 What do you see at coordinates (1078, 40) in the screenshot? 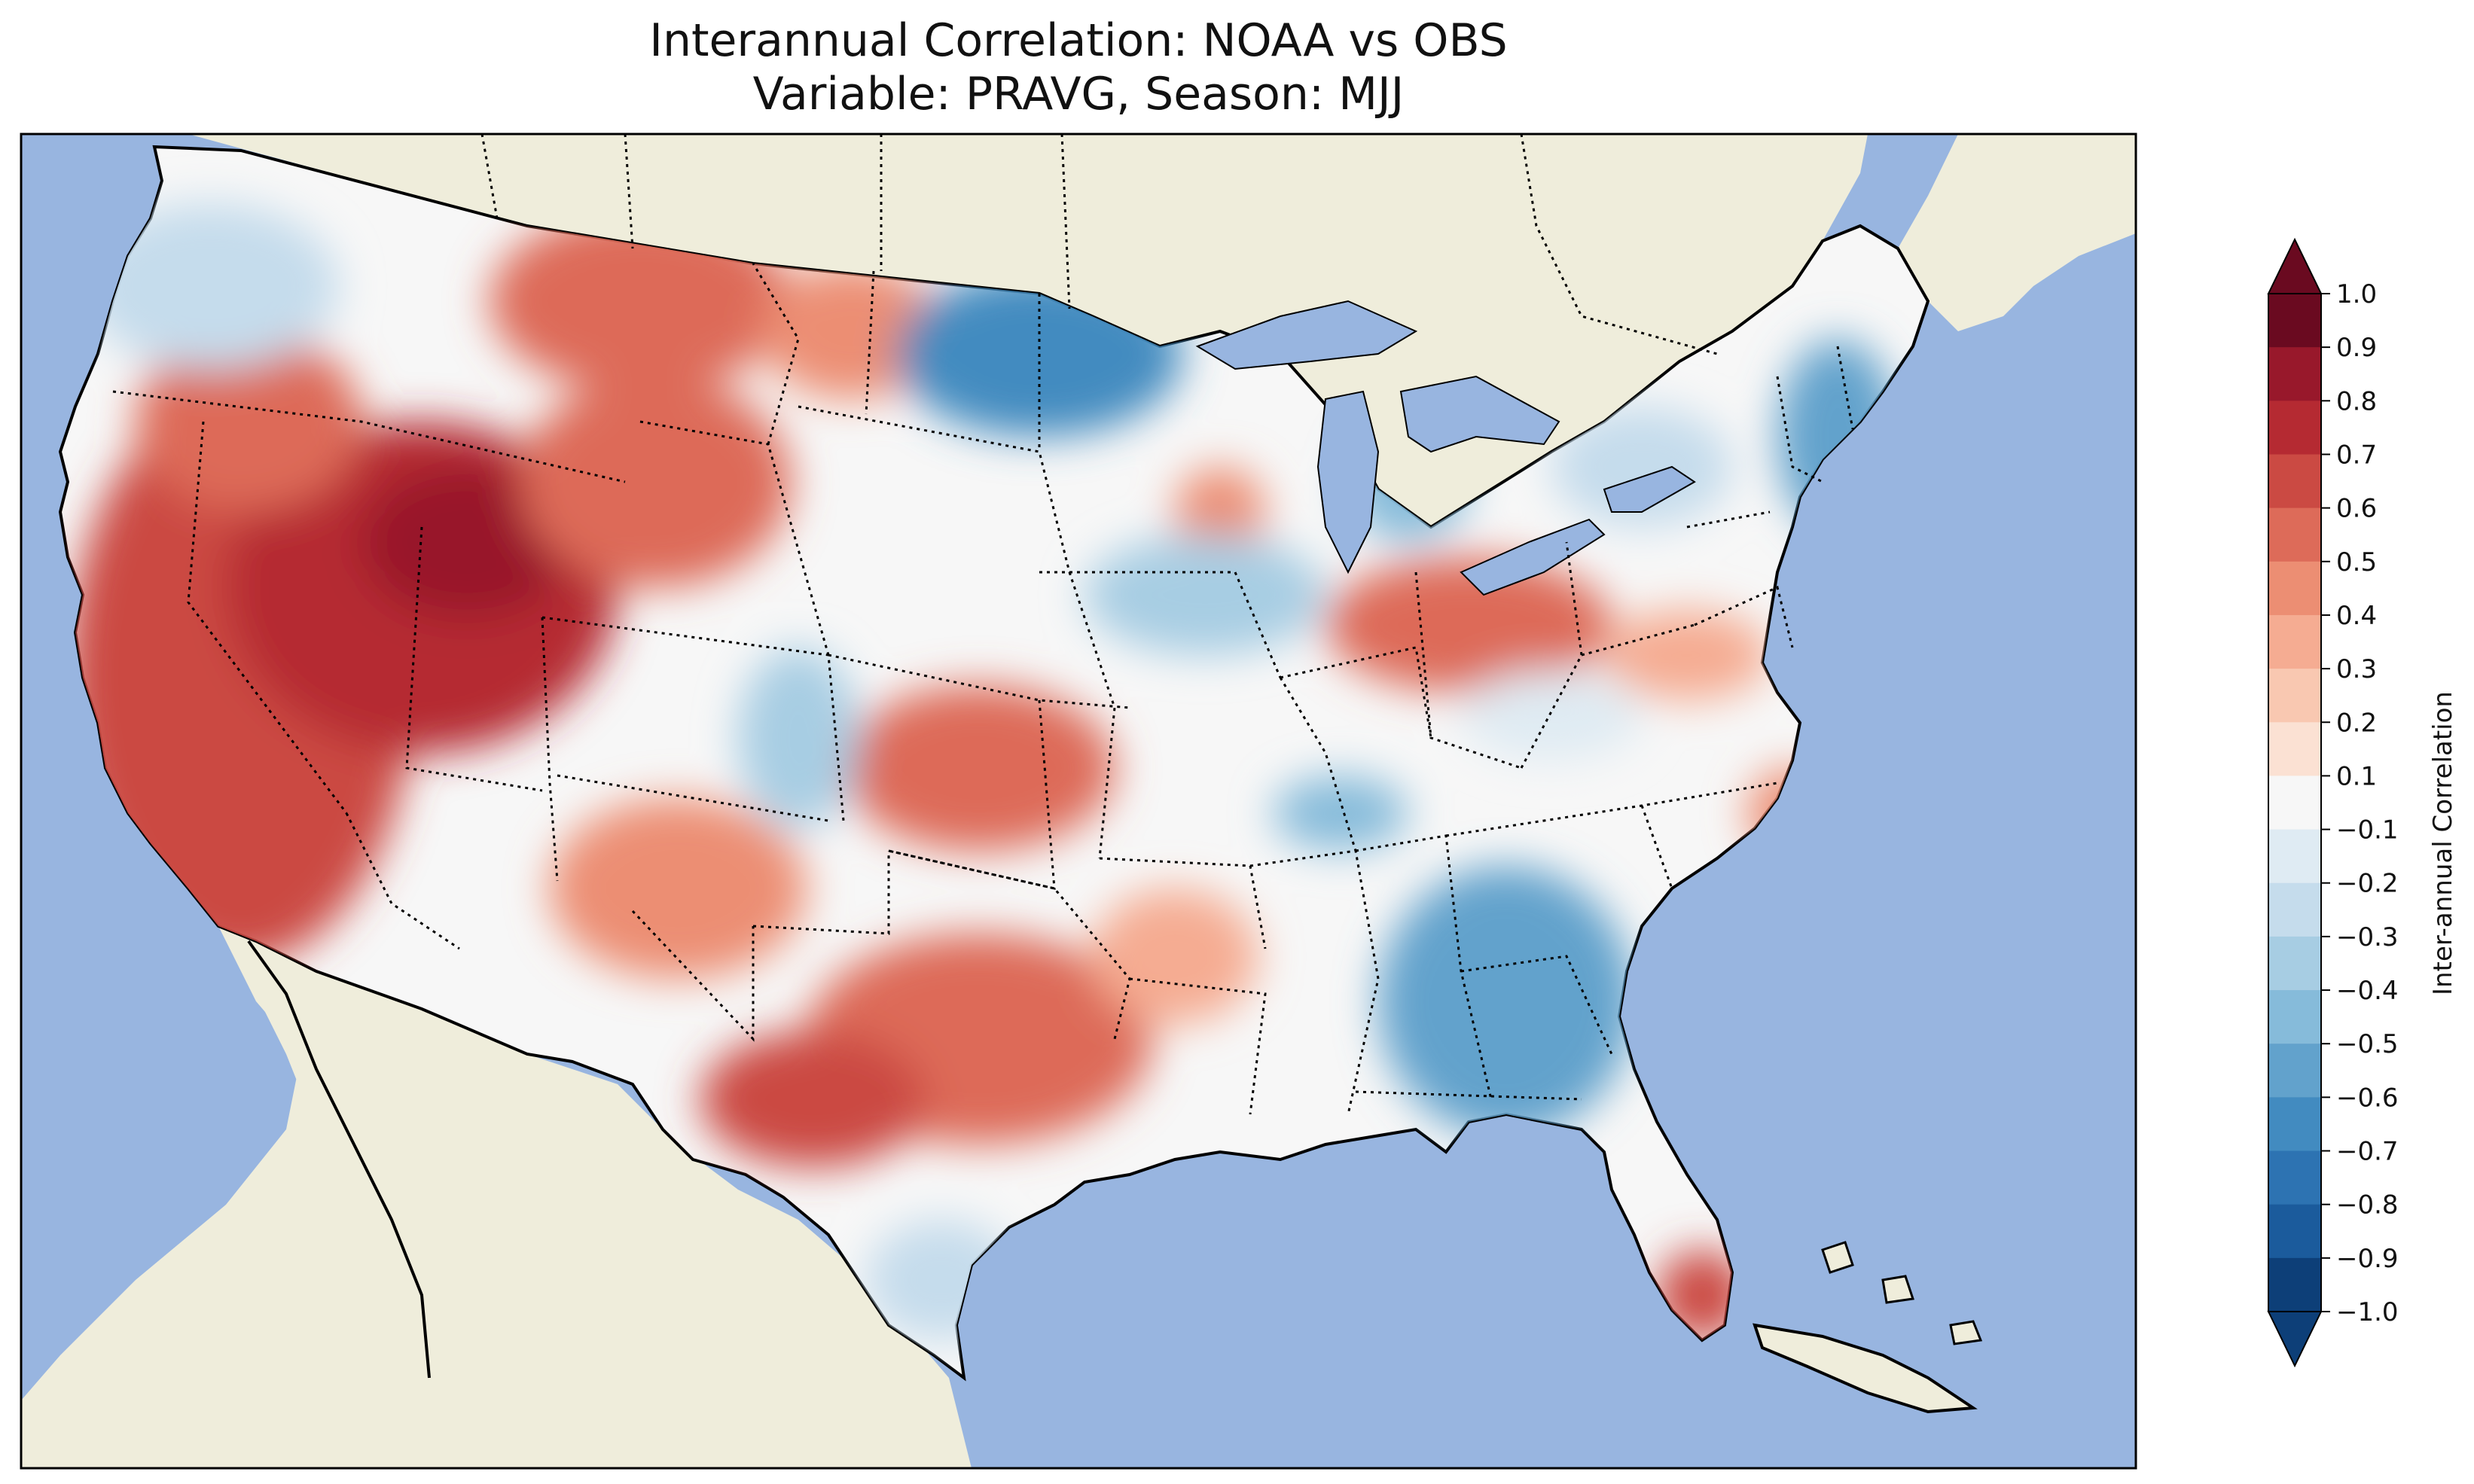
I see `chart-title: Interannual Correlation: NOAA vs OBS` at bounding box center [1078, 40].